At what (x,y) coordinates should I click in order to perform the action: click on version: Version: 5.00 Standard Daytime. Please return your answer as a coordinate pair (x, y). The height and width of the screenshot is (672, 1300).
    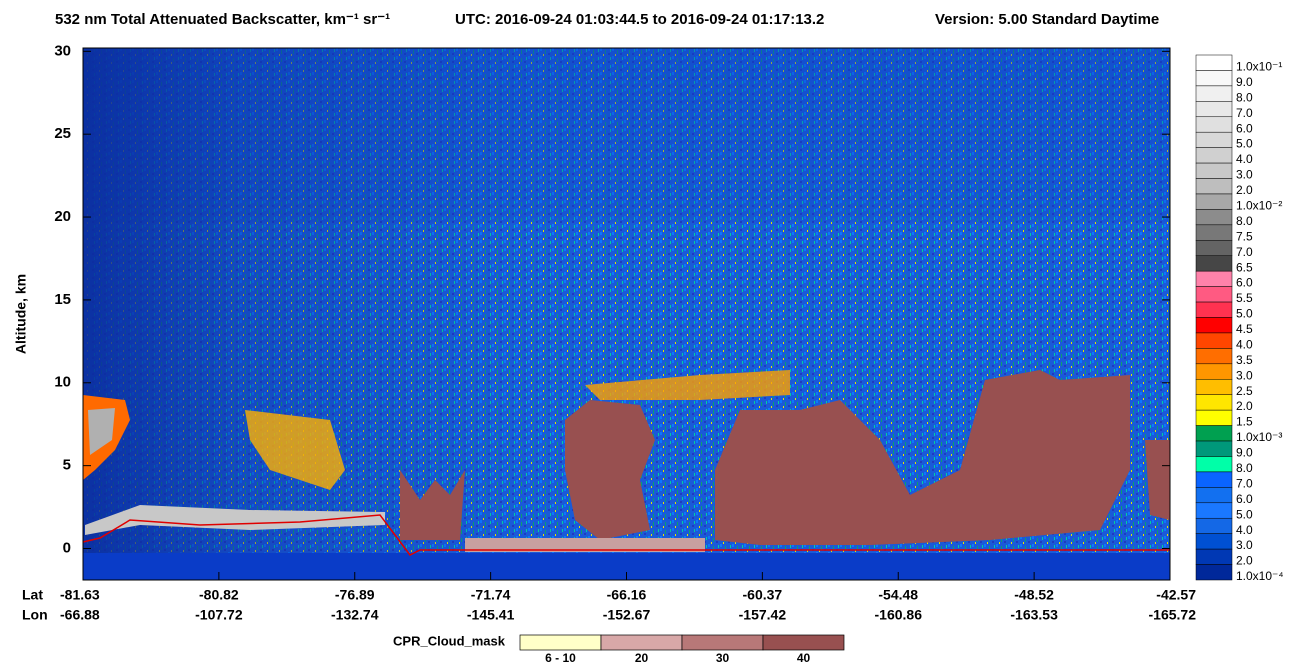
    Looking at the image, I should click on (1047, 19).